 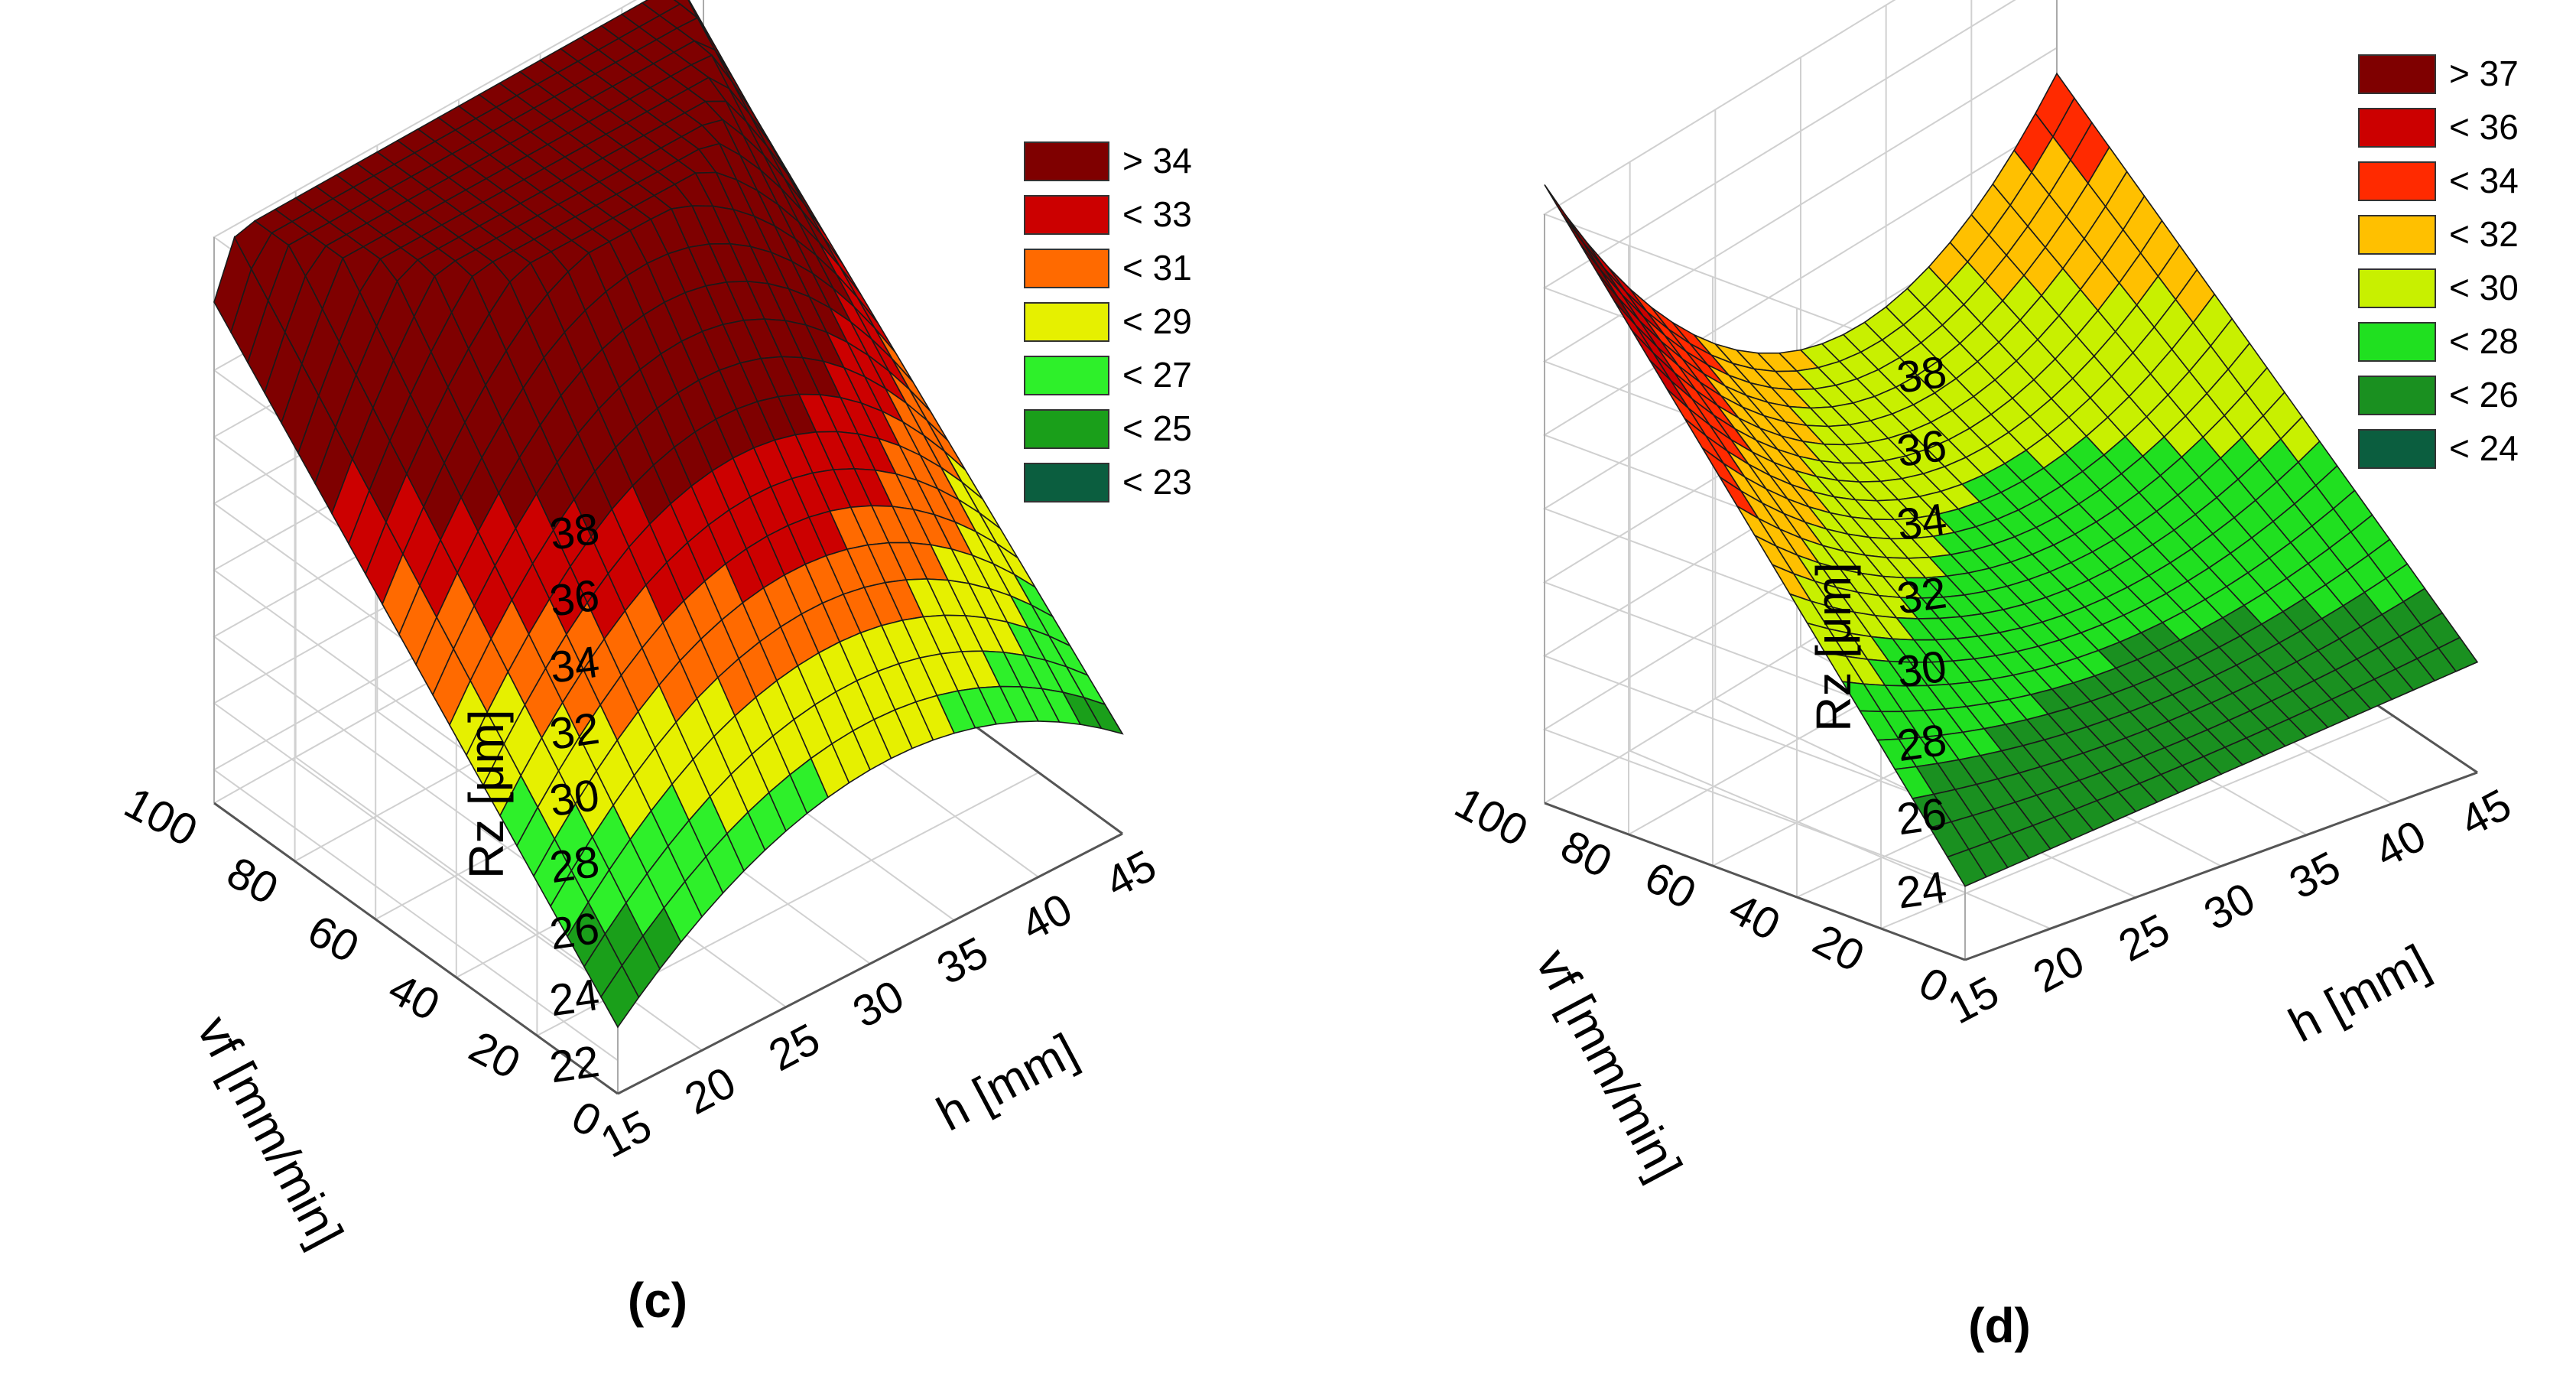 What do you see at coordinates (2315, 876) in the screenshot?
I see `h-tick-label-d: 35` at bounding box center [2315, 876].